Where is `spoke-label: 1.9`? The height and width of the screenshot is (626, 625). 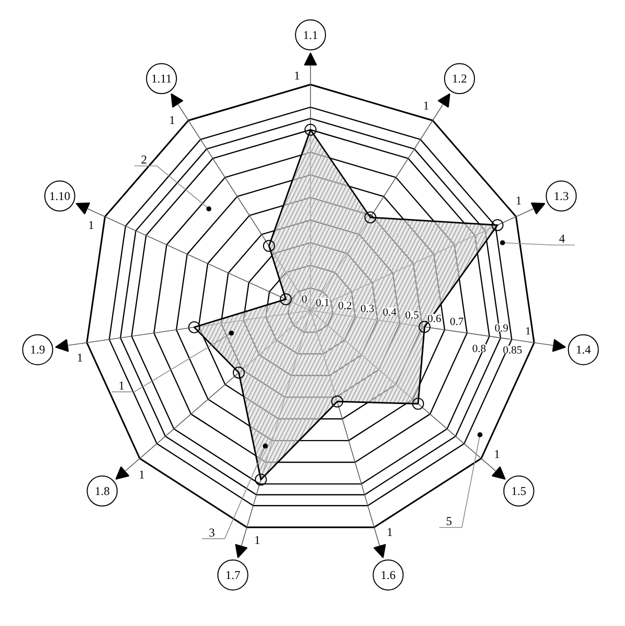
spoke-label: 1.9 is located at coordinates (38, 349).